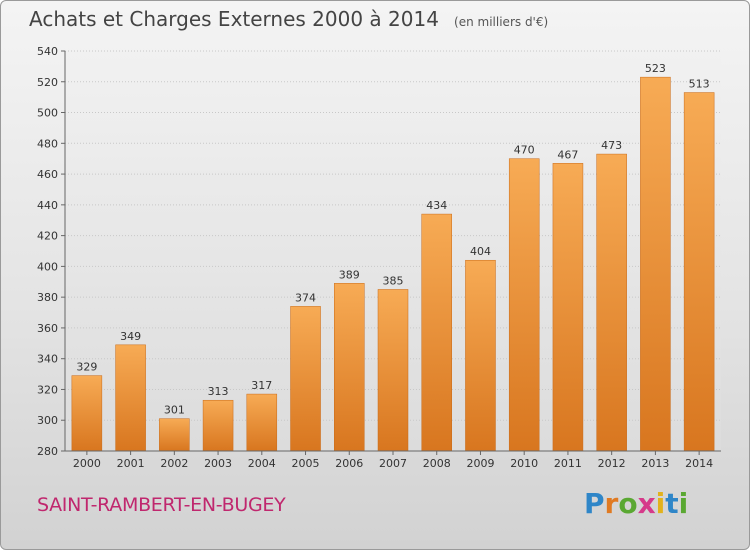 This screenshot has width=750, height=550. I want to click on bar-value-label: 404, so click(480, 251).